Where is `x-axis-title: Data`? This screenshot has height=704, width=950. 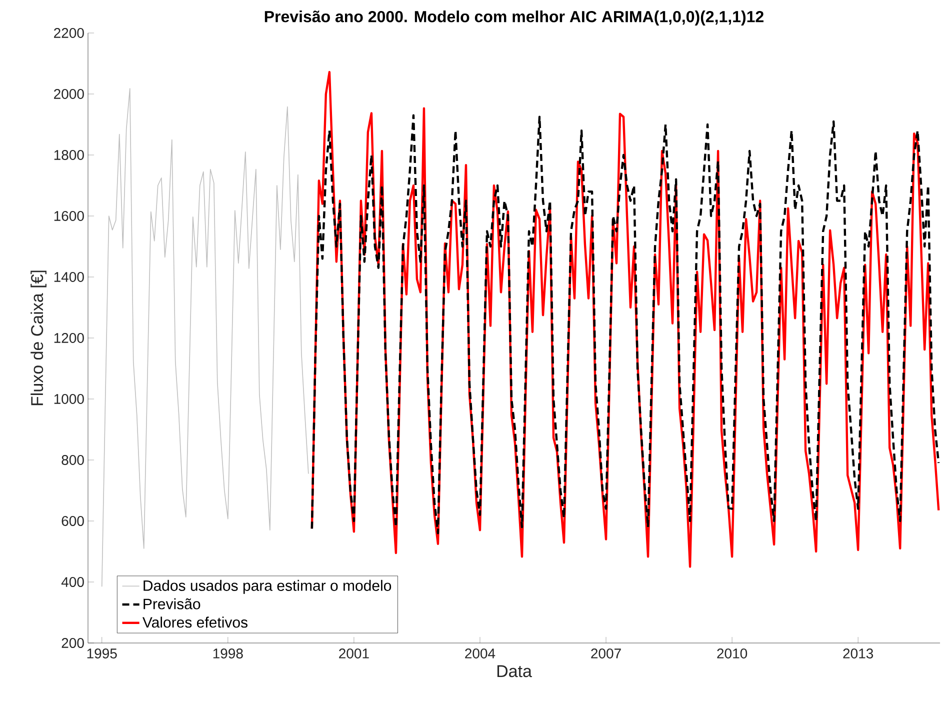 x-axis-title: Data is located at coordinates (514, 671).